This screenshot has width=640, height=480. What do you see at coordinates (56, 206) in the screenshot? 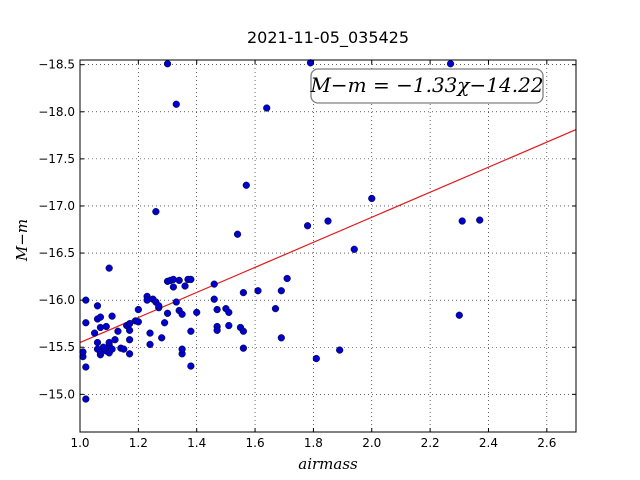
I see `y-tick-label: −17.0` at bounding box center [56, 206].